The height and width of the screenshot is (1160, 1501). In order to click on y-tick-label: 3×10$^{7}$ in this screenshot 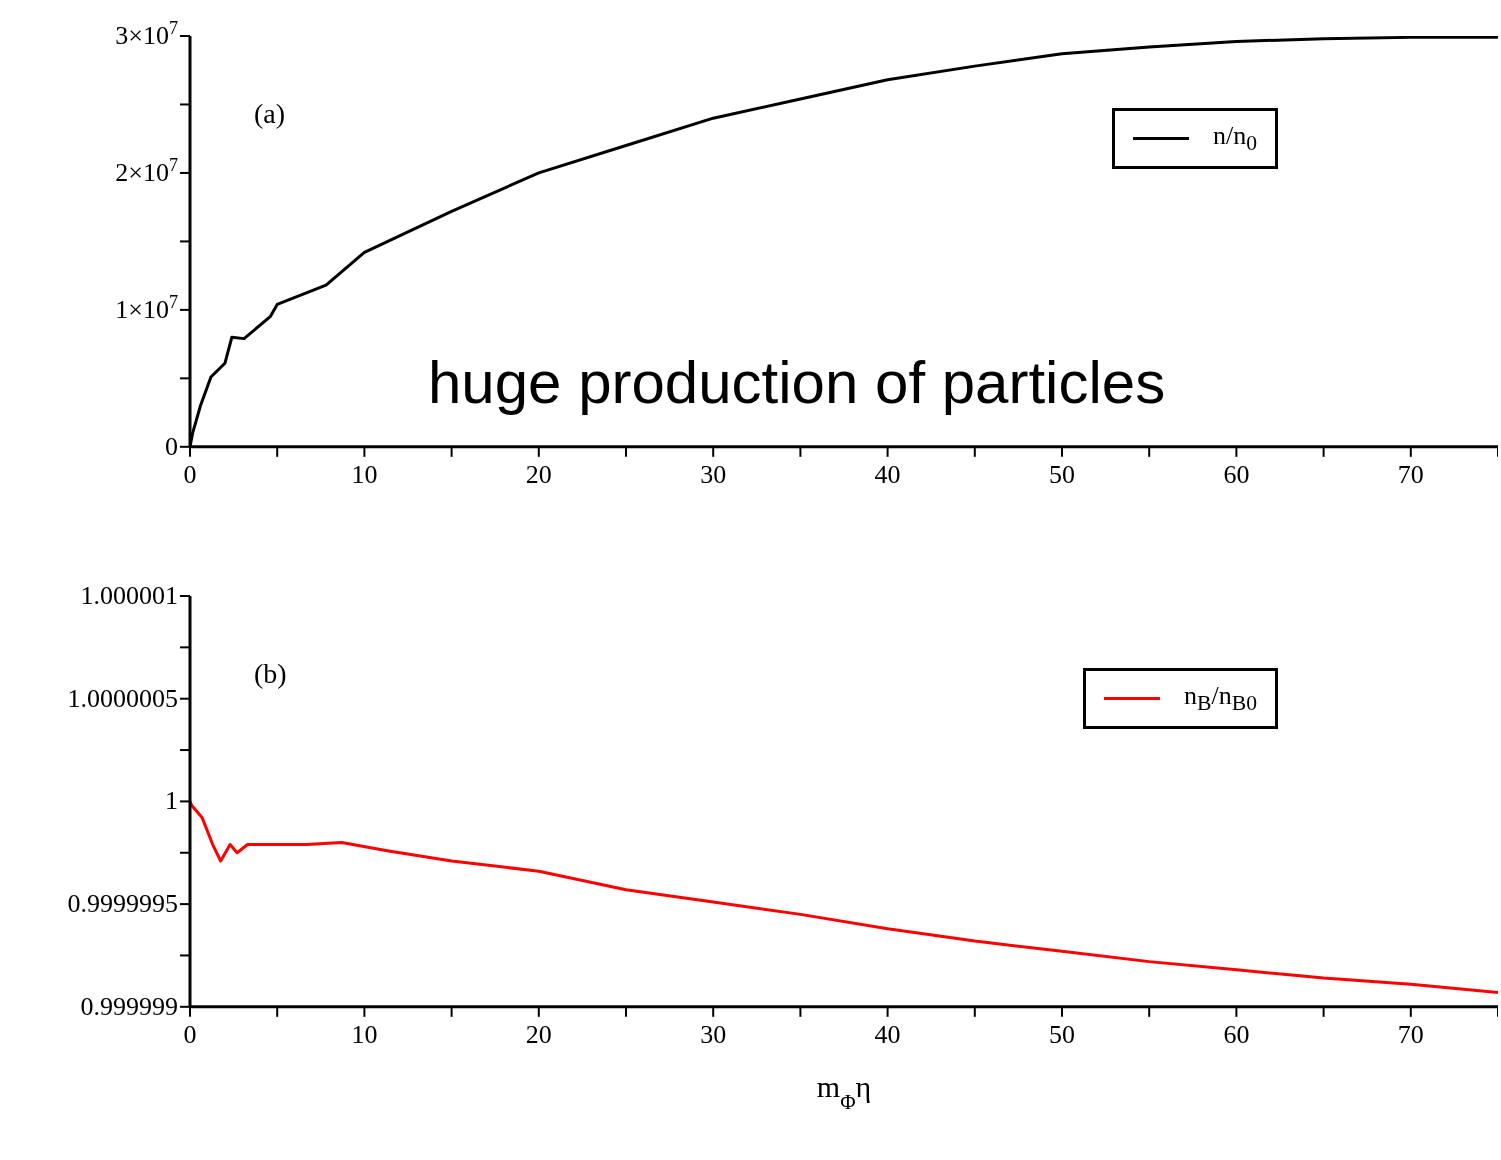, I will do `click(146, 34)`.